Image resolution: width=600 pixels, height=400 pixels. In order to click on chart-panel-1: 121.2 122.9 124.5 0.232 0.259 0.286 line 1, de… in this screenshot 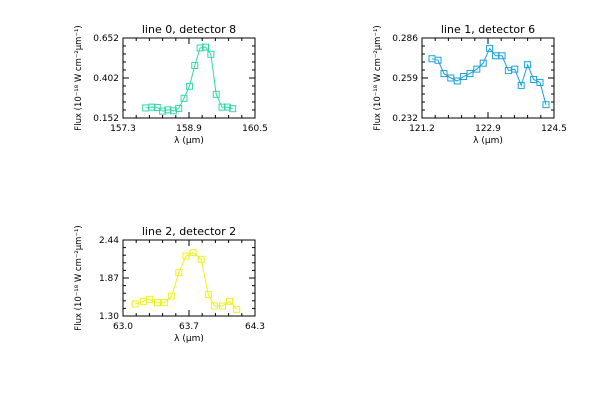, I will do `click(470, 84)`.